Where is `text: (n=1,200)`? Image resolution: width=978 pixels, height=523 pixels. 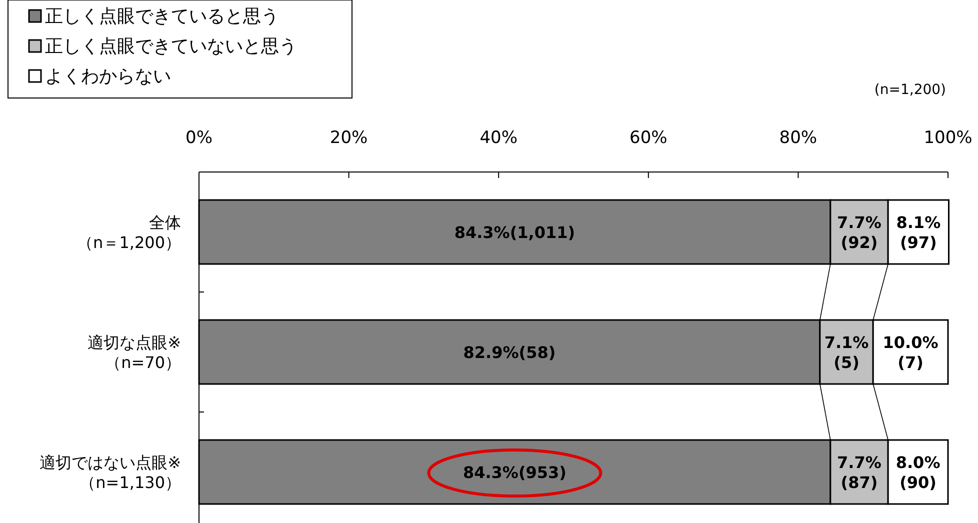 text: (n=1,200) is located at coordinates (910, 90).